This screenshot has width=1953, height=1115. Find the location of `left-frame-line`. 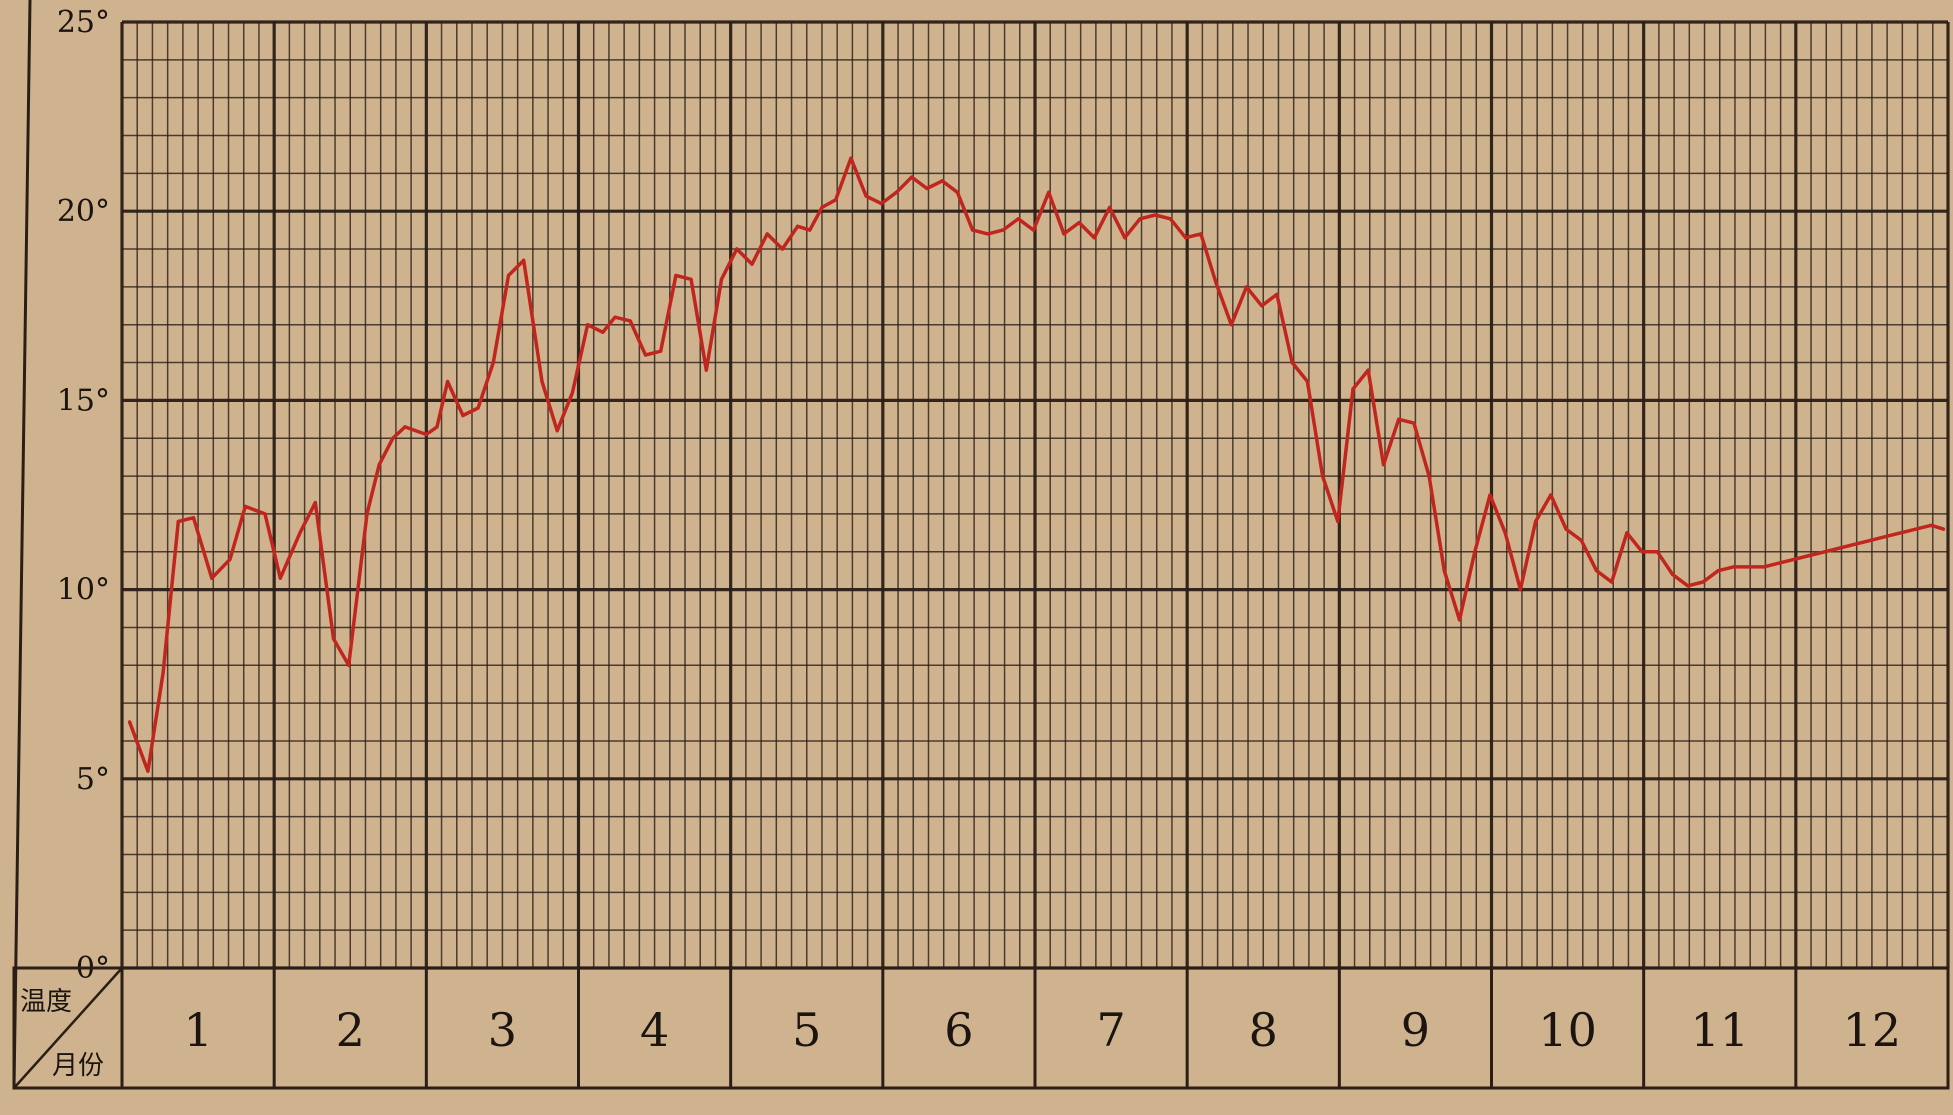

left-frame-line is located at coordinates (22, 544).